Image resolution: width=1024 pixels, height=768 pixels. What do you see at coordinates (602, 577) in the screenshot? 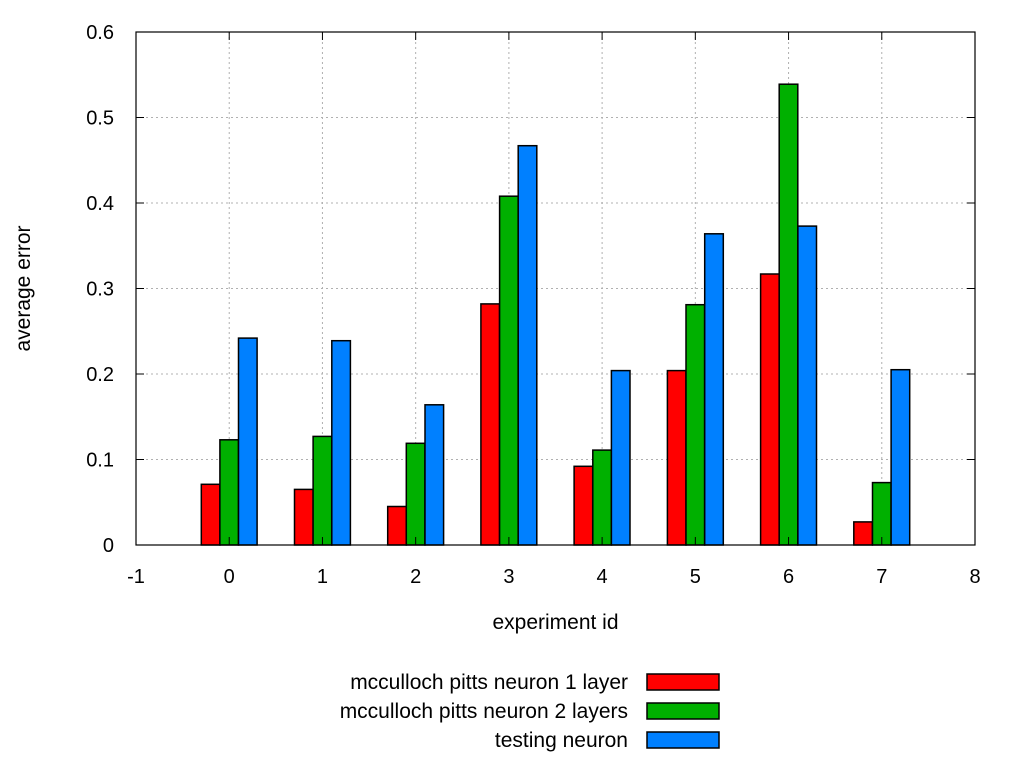
I see `x-tick-label: 4` at bounding box center [602, 577].